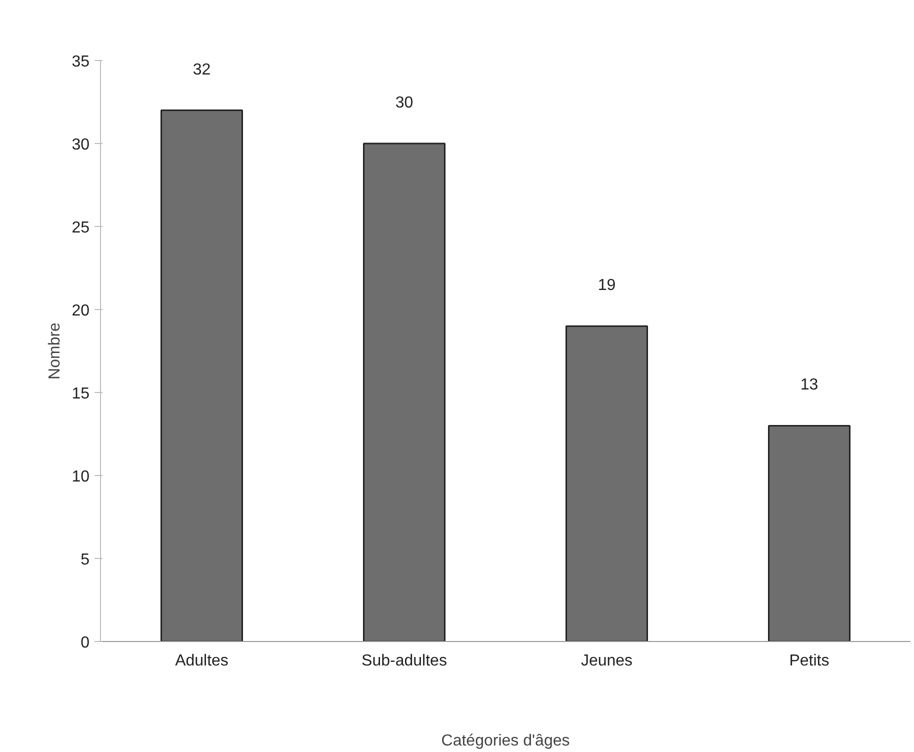 Image resolution: width=914 pixels, height=752 pixels. Describe the element at coordinates (81, 394) in the screenshot. I see `y-tick-label: 15` at that location.